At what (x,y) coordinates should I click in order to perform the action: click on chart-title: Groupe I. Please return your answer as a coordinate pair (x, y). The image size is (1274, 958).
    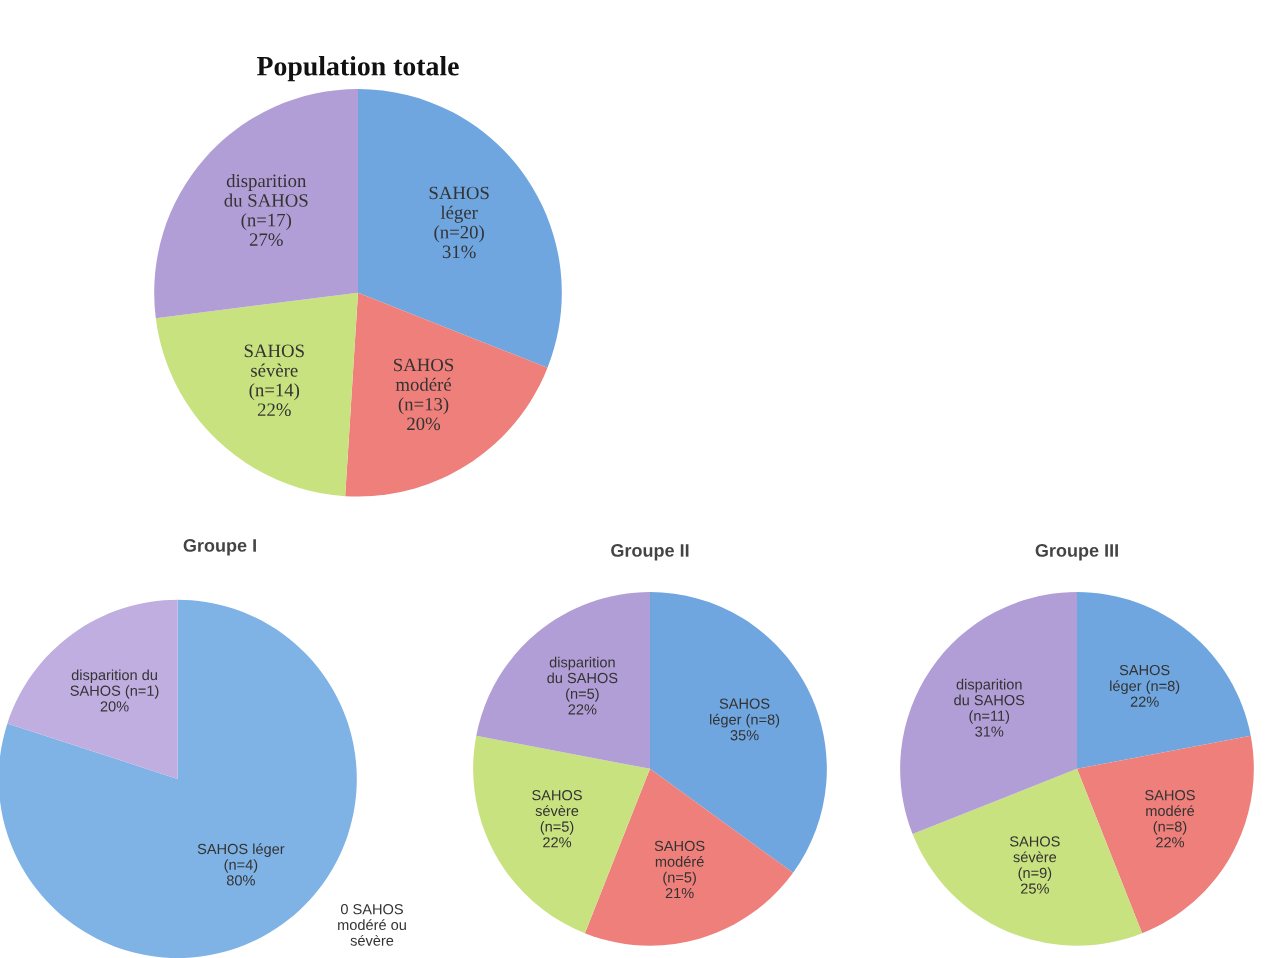
    Looking at the image, I should click on (219, 547).